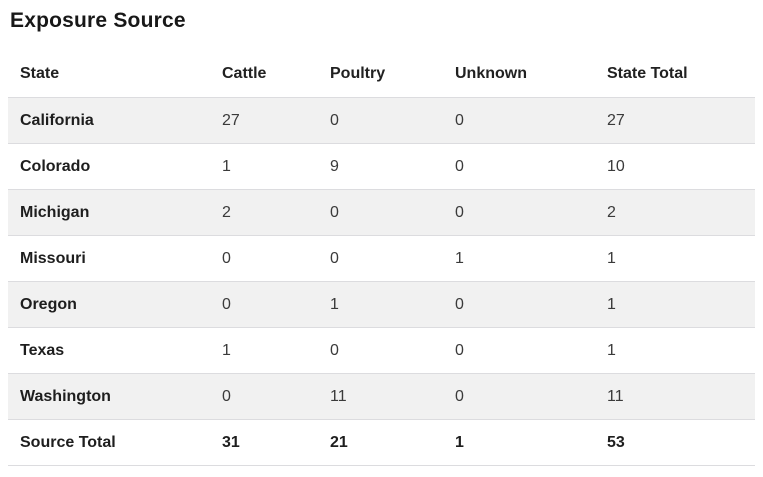 The width and height of the screenshot is (763, 477). I want to click on table-header: State Cattle Poultry Unknown State Total, so click(381, 77).